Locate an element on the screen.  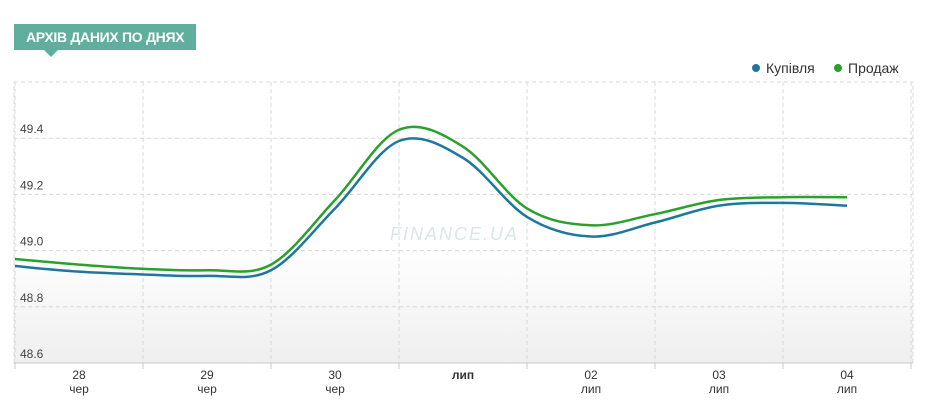
x-tick-day: 02 is located at coordinates (591, 375).